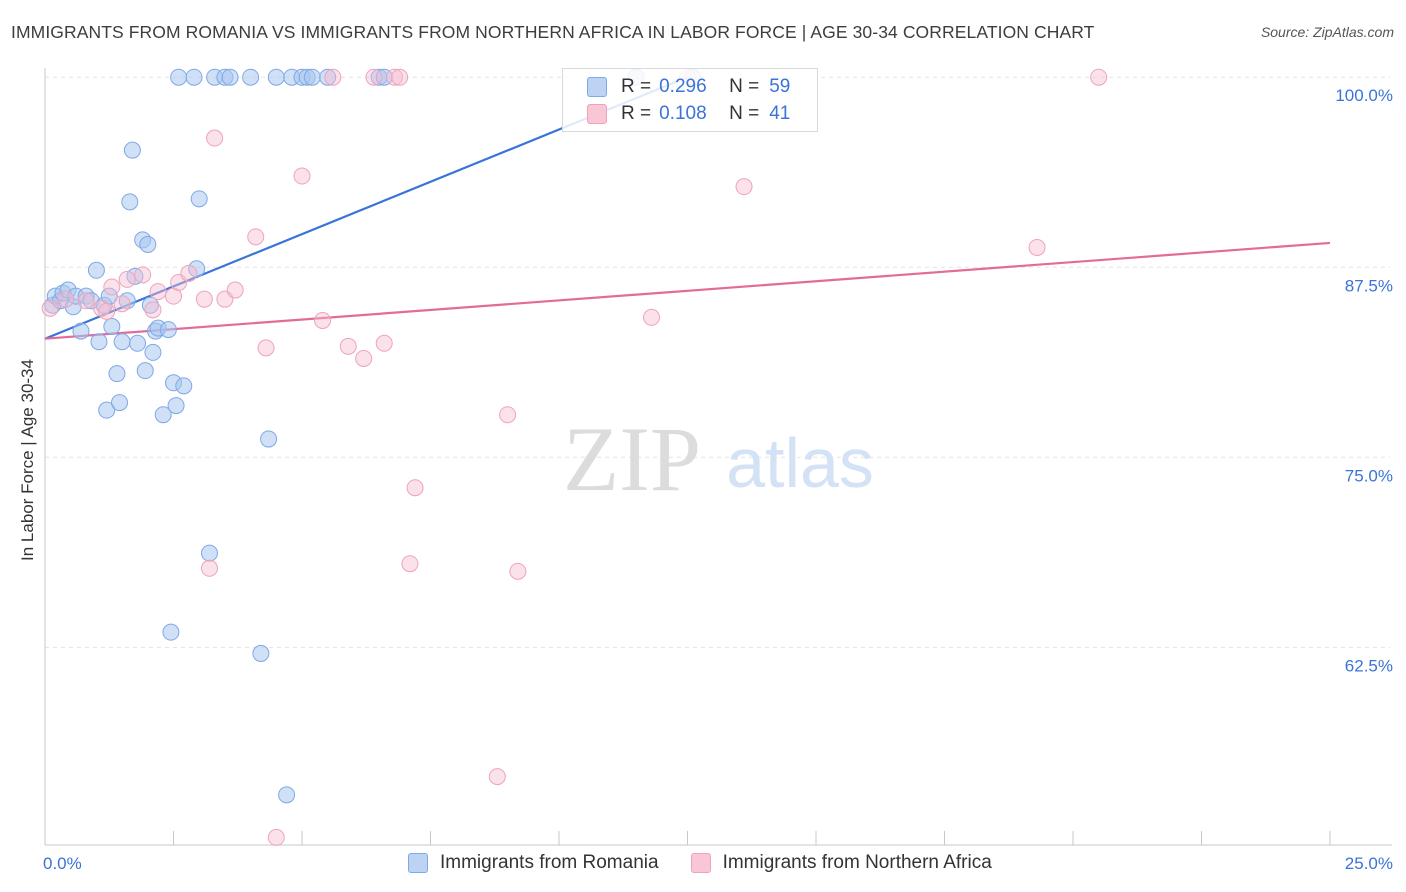 This screenshot has width=1406, height=892. What do you see at coordinates (1369, 665) in the screenshot?
I see `y-tick-label: 62.5%` at bounding box center [1369, 665].